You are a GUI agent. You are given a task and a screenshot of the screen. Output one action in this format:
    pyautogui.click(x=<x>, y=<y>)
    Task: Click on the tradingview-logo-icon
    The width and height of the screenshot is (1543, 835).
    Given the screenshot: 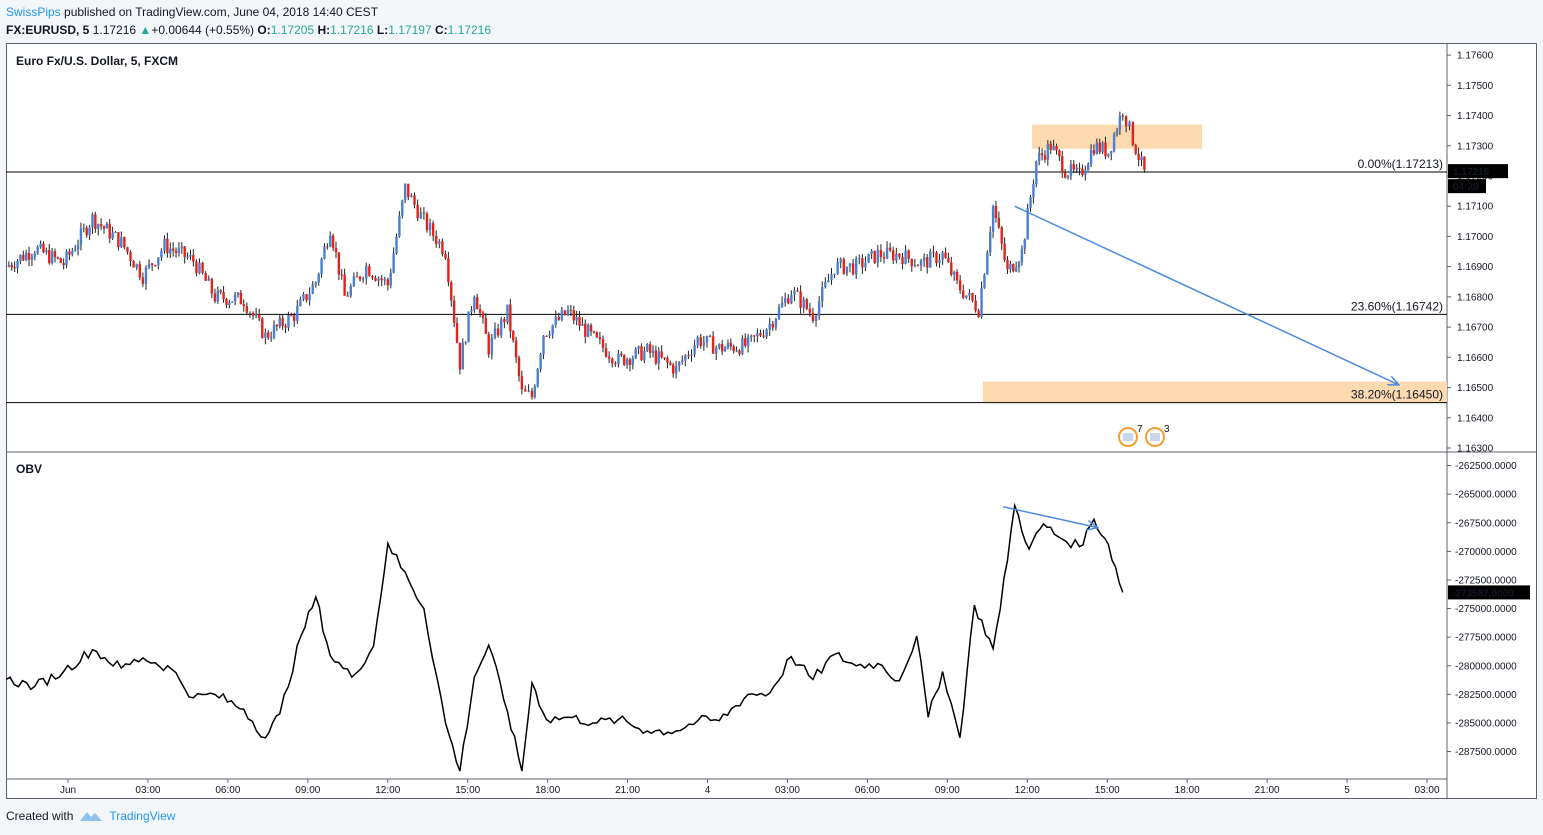 What is the action you would take?
    pyautogui.click(x=91, y=816)
    